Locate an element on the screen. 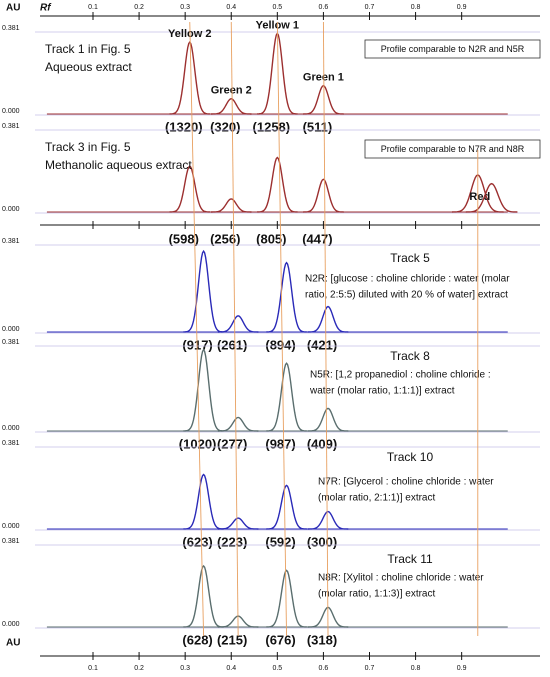  peak-area: (215) is located at coordinates (232, 639).